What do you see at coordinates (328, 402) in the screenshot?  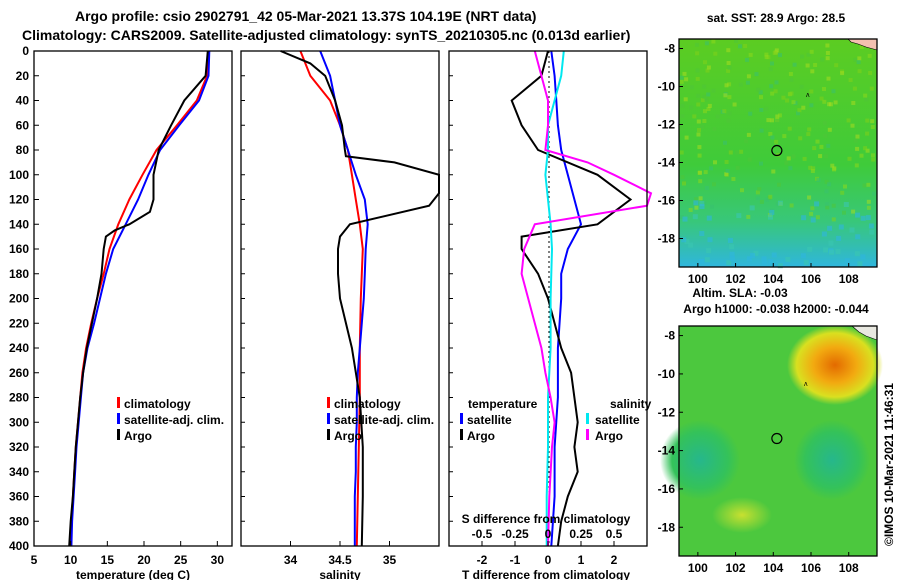 I see `legend-swatch-climatology` at bounding box center [328, 402].